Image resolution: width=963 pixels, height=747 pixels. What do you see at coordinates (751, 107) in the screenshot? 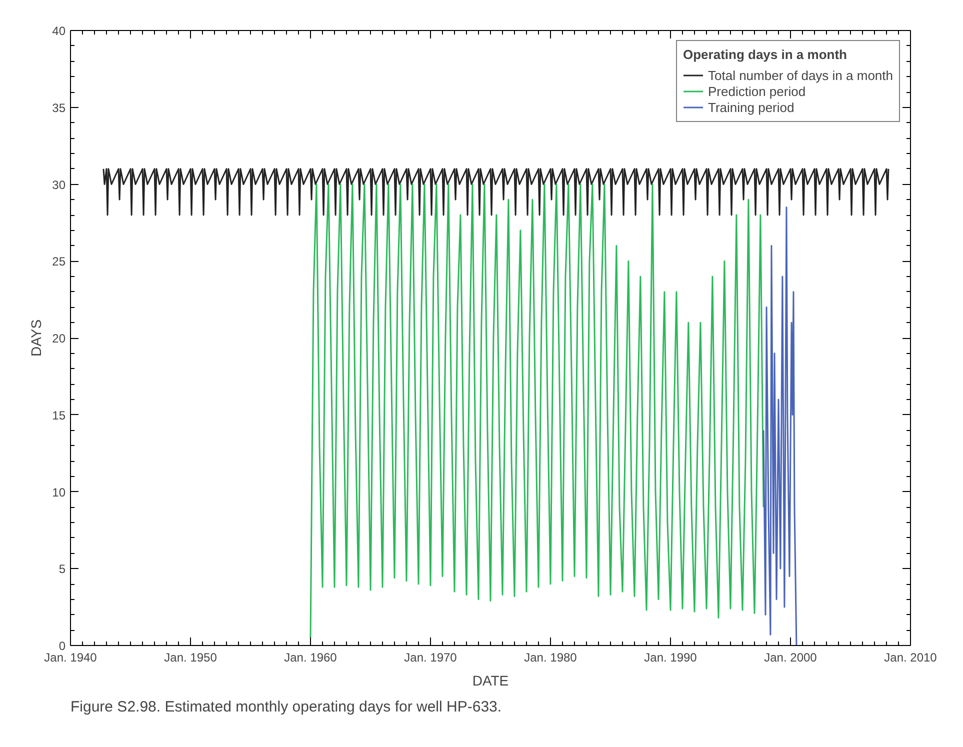
I see `legend-label: Training period` at bounding box center [751, 107].